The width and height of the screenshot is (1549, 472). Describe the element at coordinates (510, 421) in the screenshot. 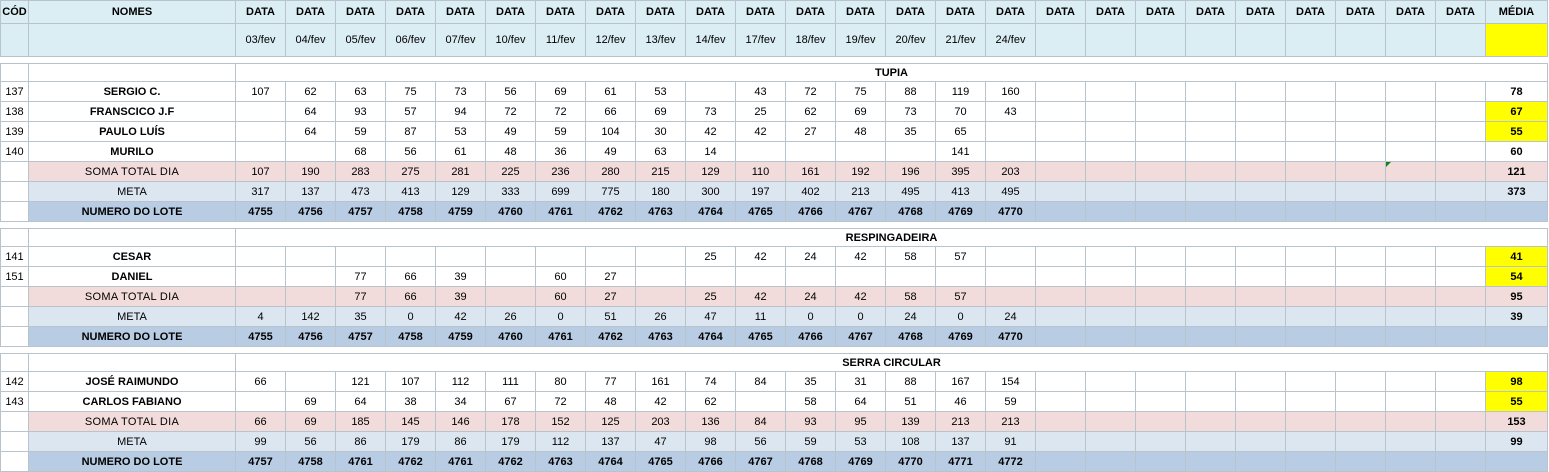

I see `soma-value: 178` at that location.